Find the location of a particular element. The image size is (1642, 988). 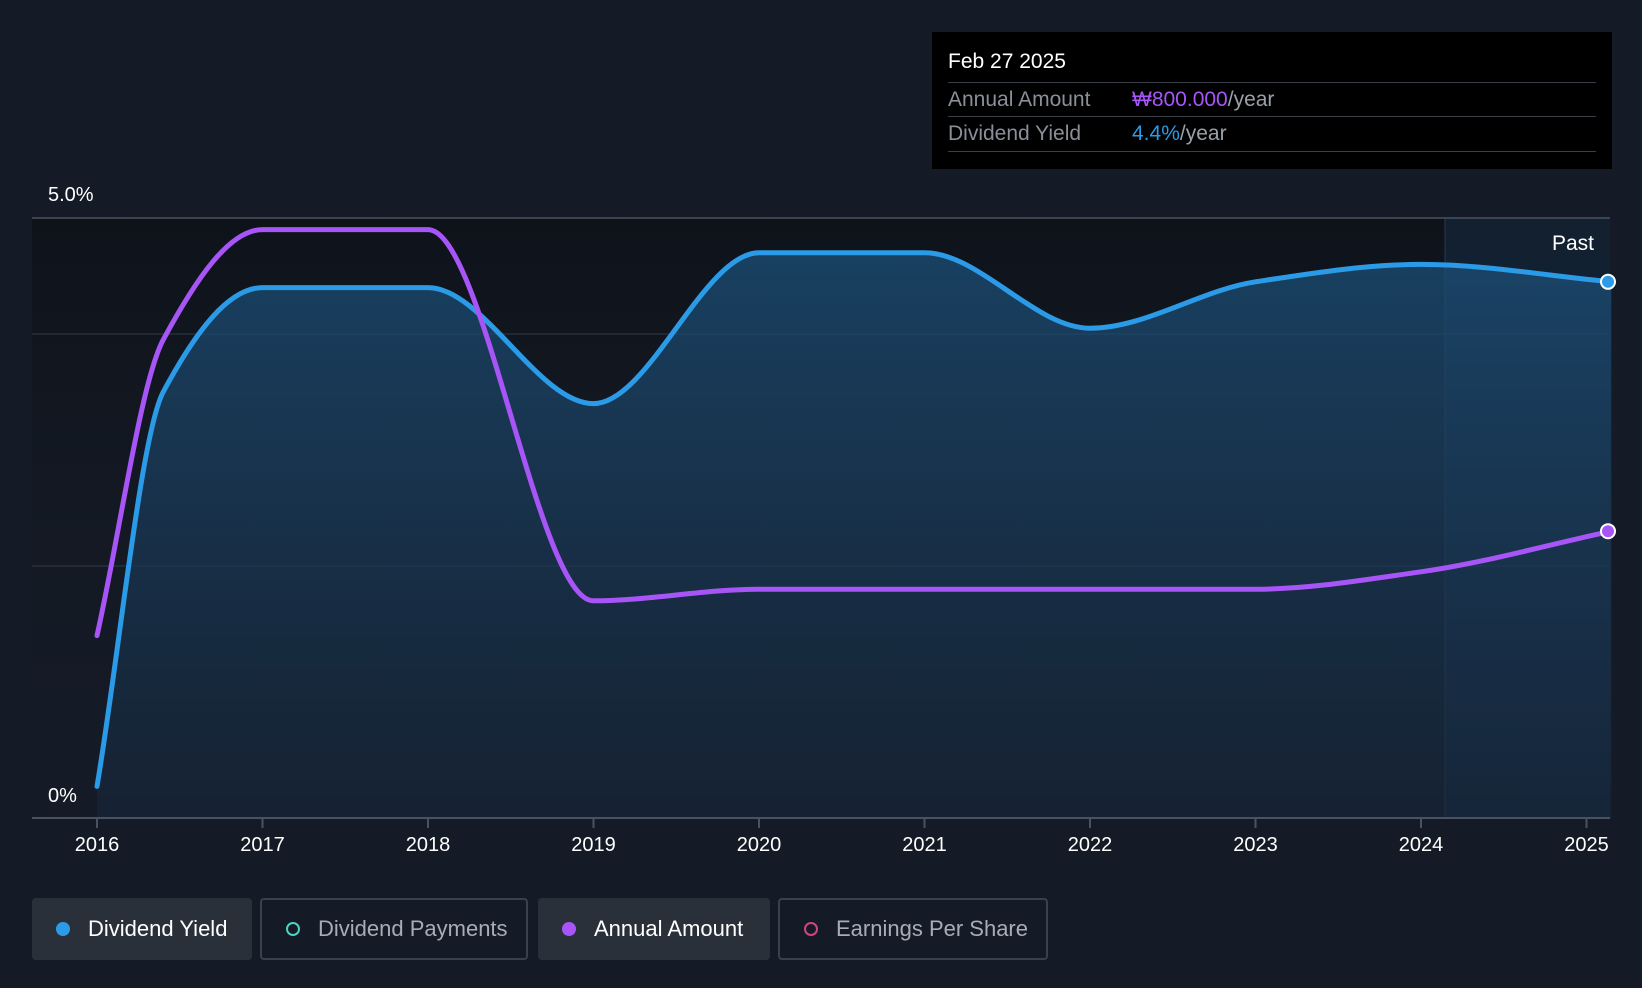

legend-dividend-payments-button: Dividend Payments is located at coordinates (394, 929).